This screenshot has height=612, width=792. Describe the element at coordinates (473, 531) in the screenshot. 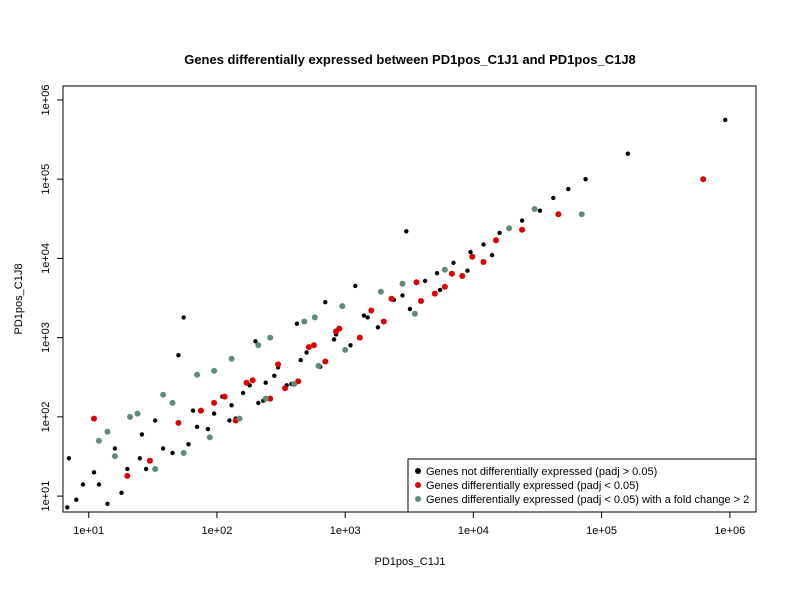

I see `x-tick-label: 1e+04` at that location.